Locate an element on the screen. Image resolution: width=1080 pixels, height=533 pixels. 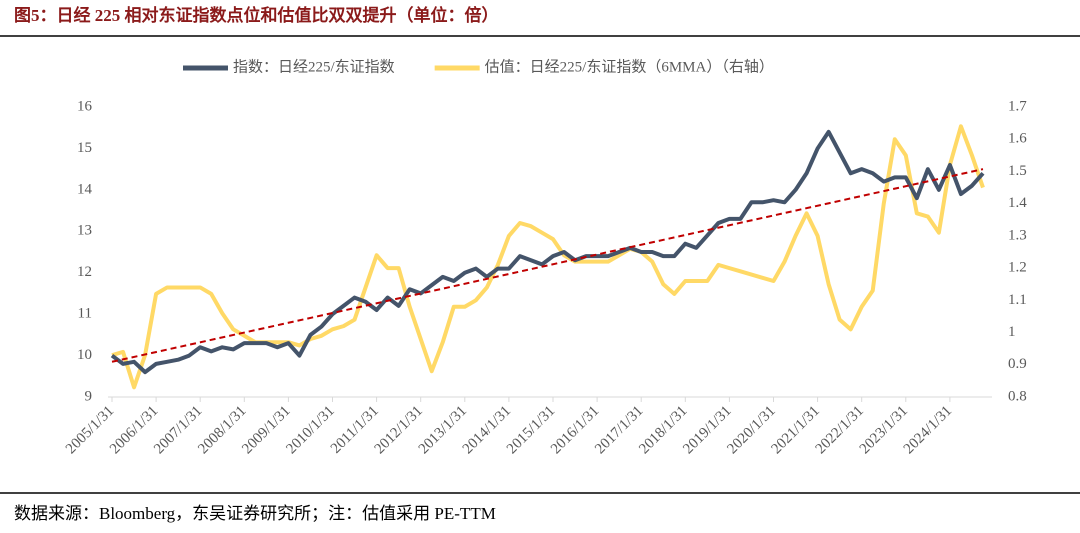
y-tick-label: 14 is located at coordinates (85, 189).